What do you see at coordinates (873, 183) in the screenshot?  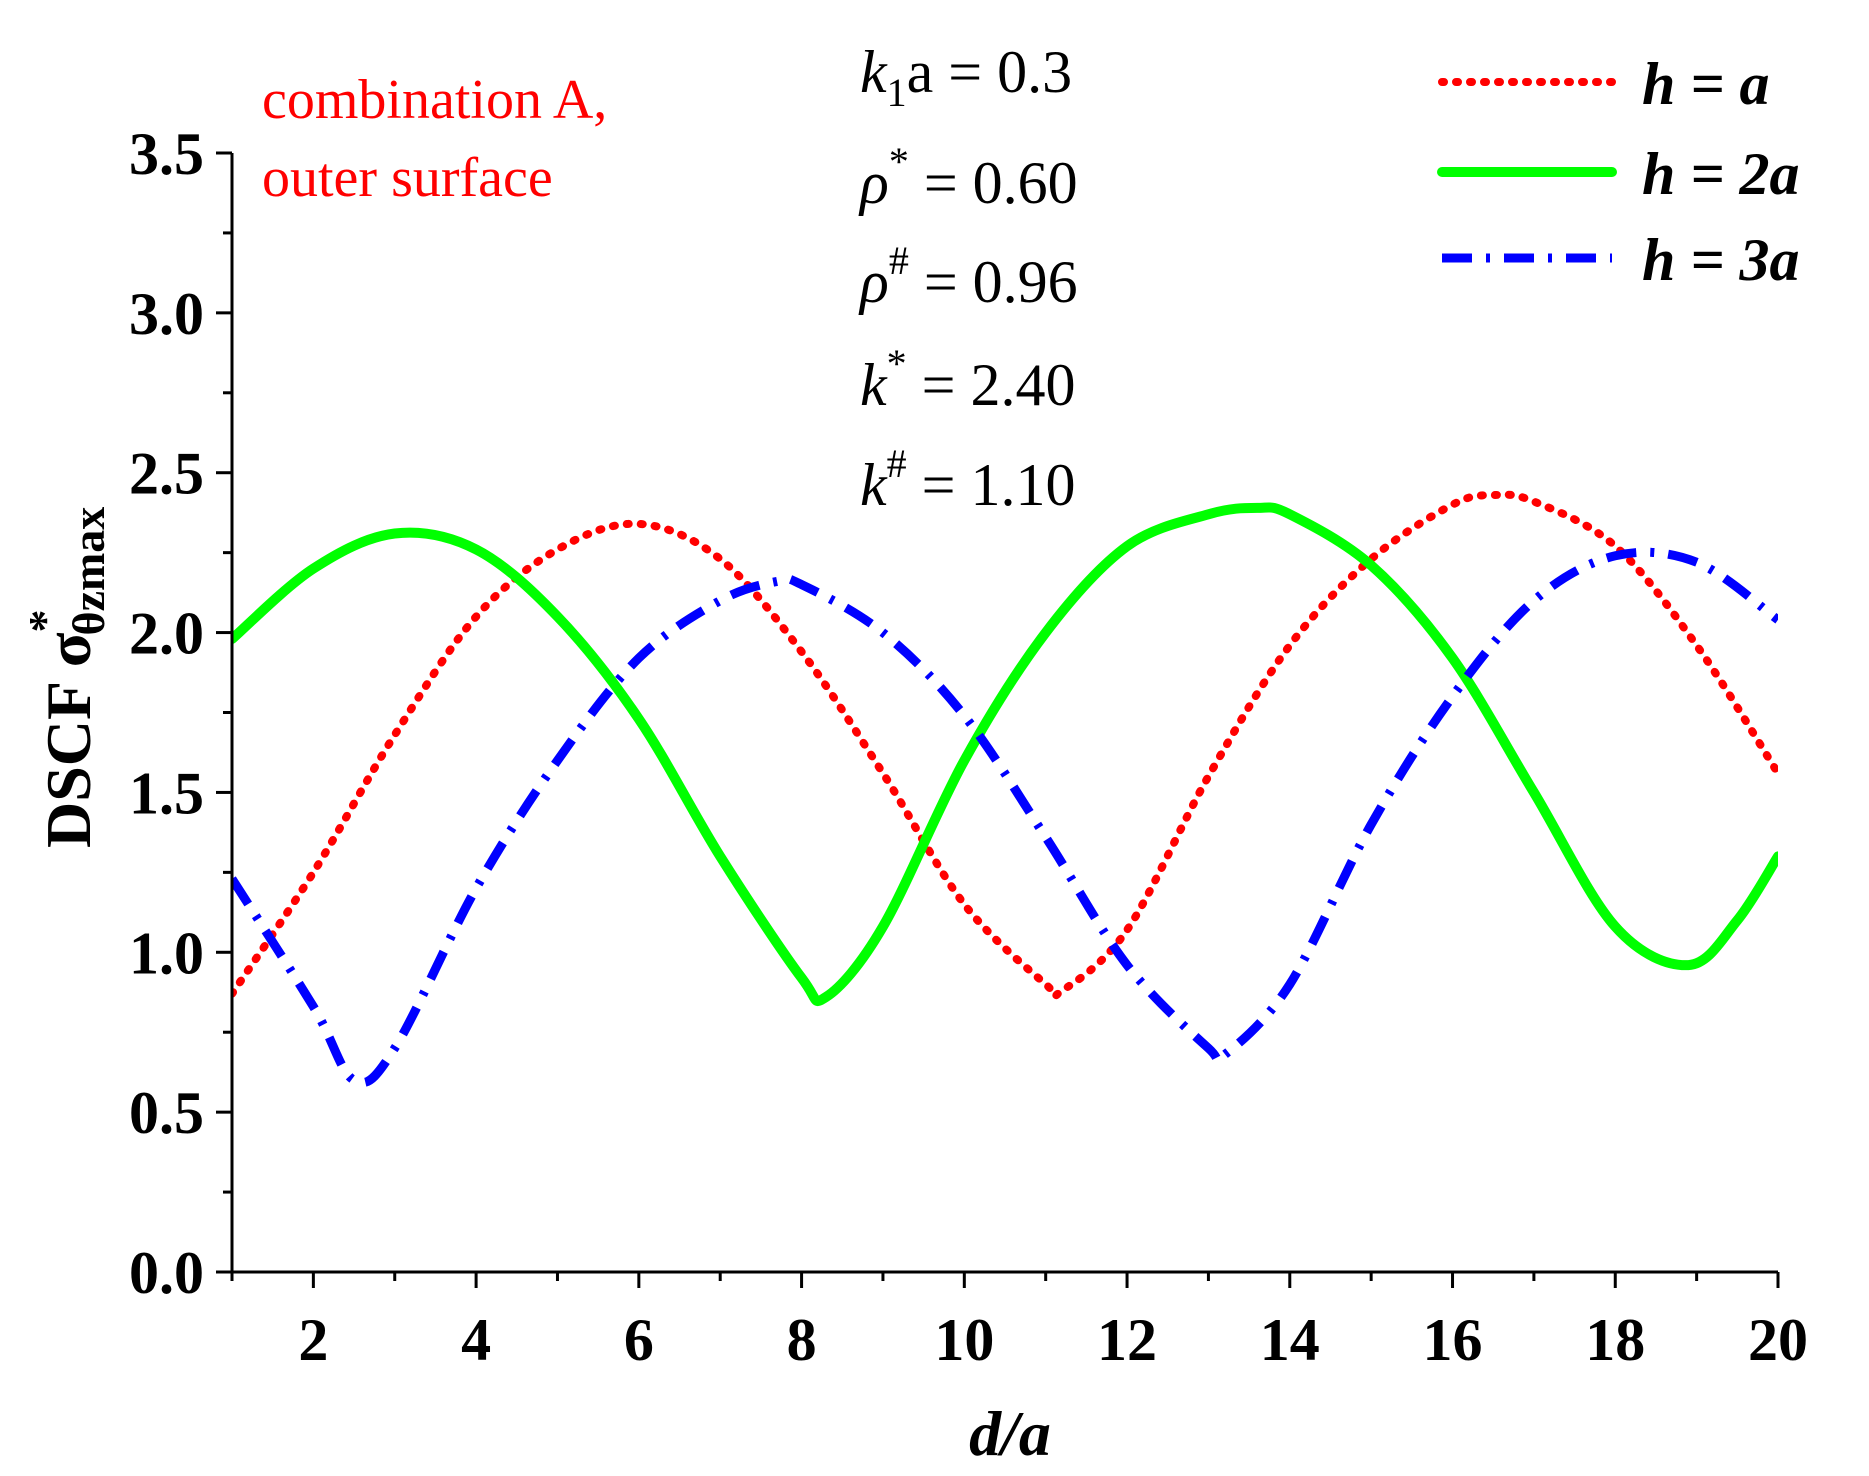 I see `param-rho-star-sym: ρ` at bounding box center [873, 183].